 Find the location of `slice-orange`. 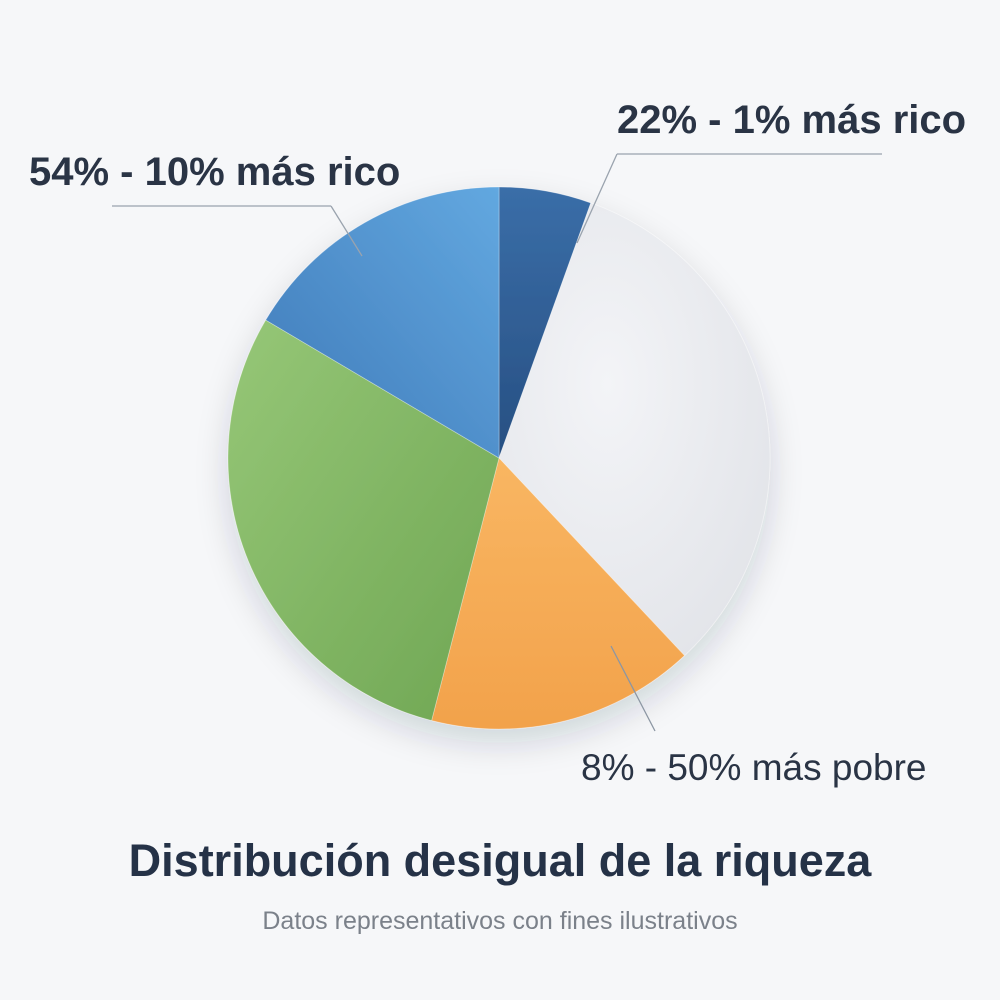

slice-orange is located at coordinates (558, 593).